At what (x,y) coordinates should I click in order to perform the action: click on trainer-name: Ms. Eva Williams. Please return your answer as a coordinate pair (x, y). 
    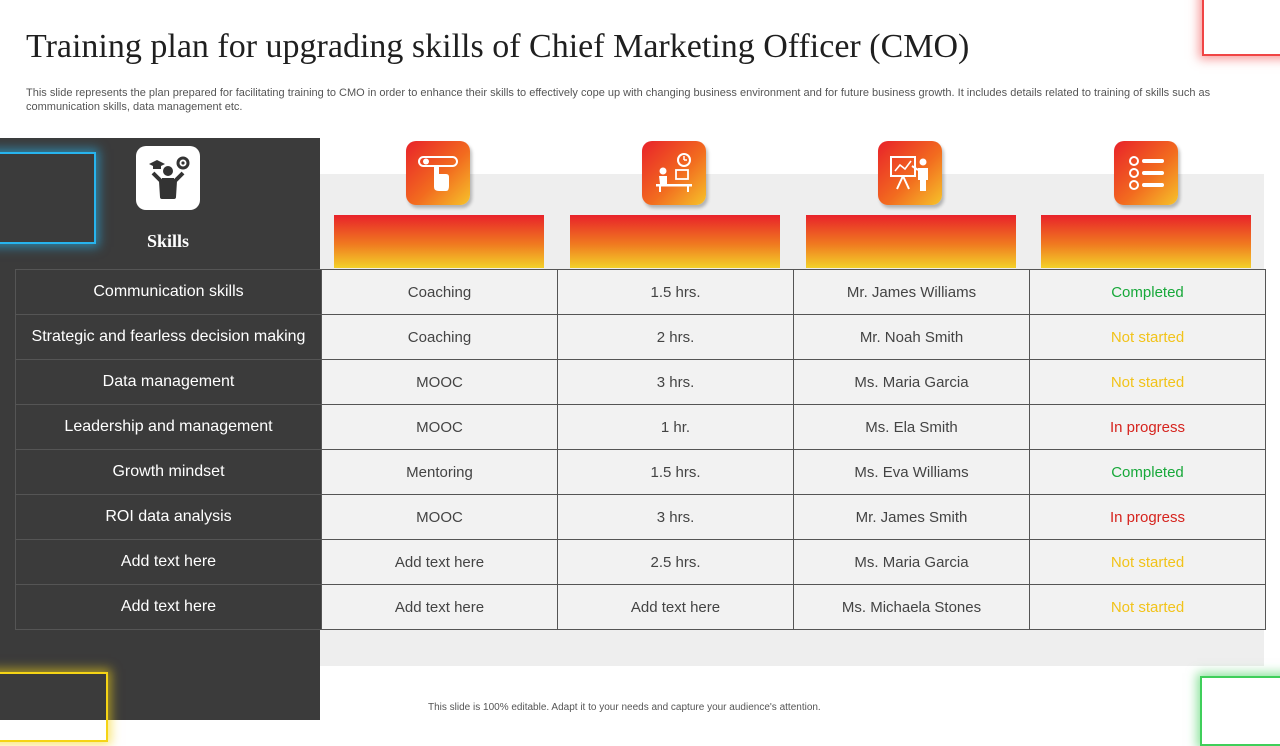
    Looking at the image, I should click on (911, 472).